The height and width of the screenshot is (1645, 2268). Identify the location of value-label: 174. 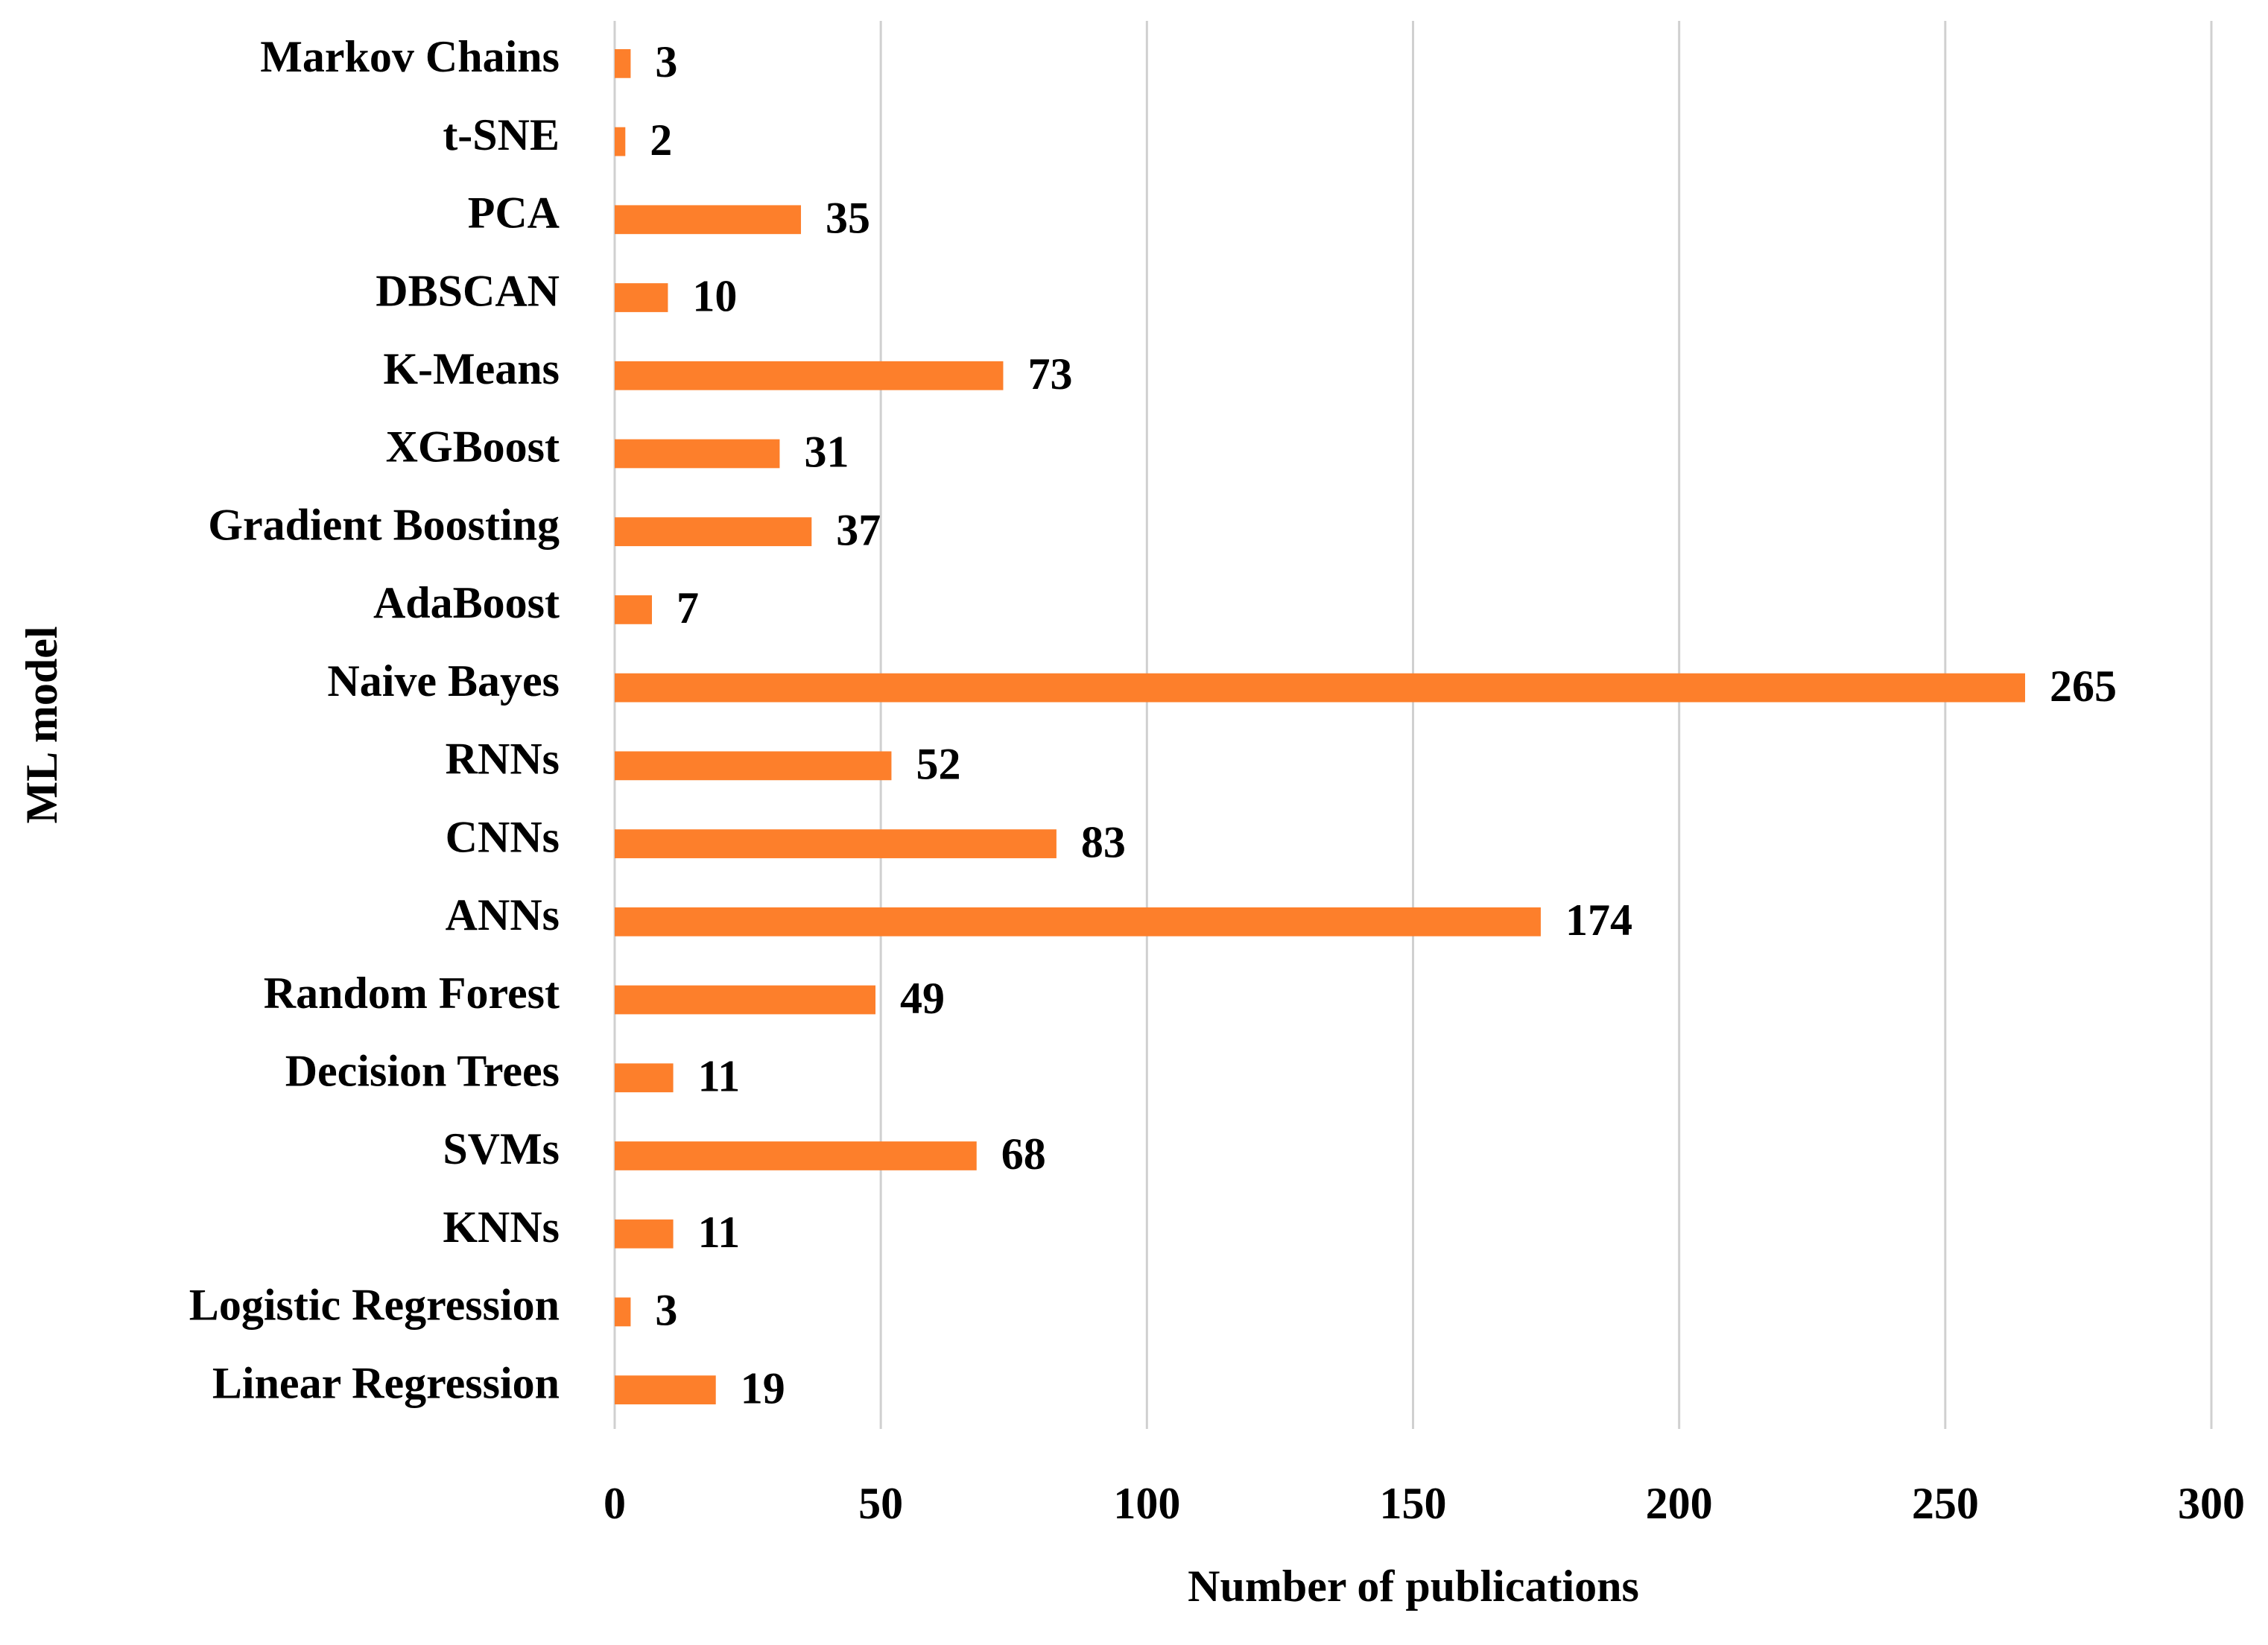
(1599, 920).